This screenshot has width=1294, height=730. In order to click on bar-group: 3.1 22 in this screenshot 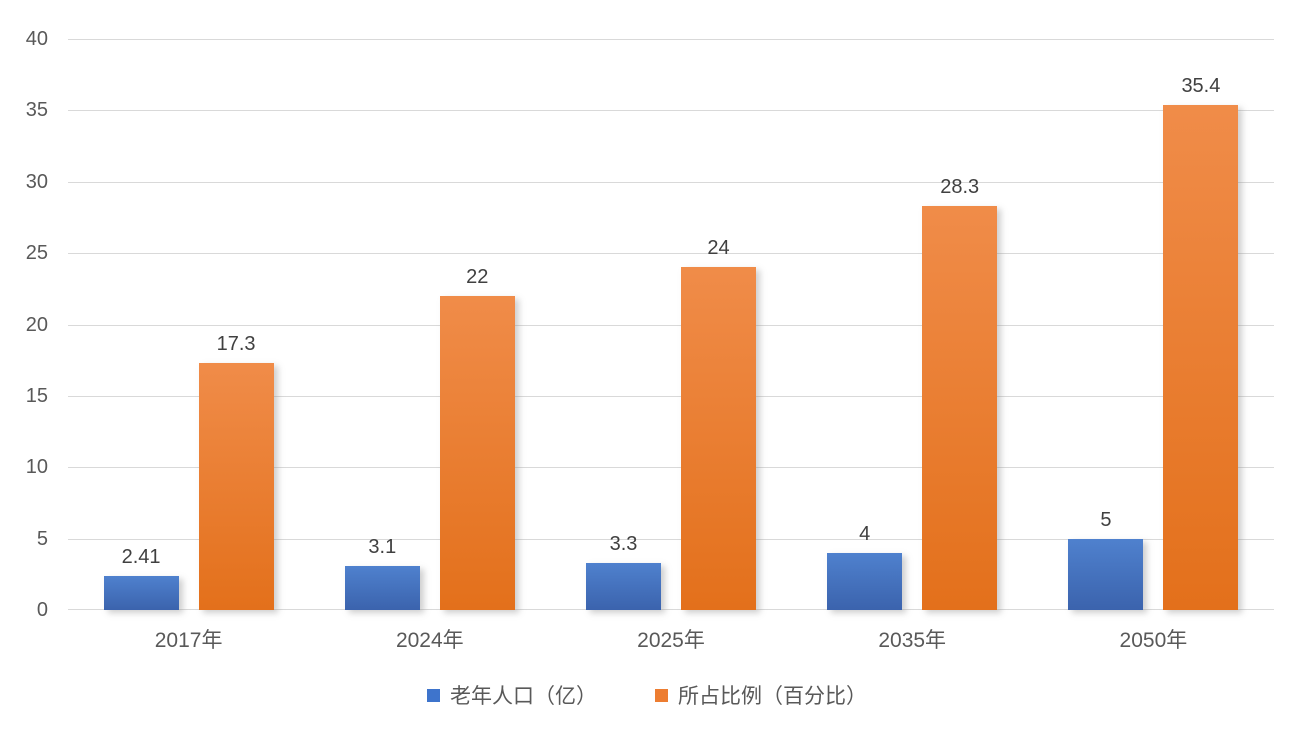, I will do `click(429, 438)`.